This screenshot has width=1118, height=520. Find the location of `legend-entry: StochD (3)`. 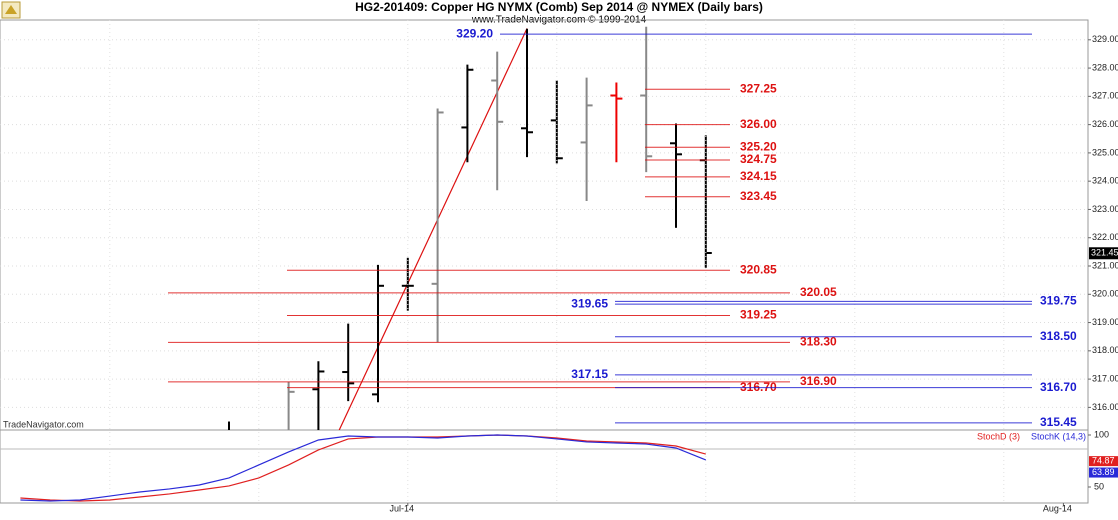

legend-entry: StochD (3) is located at coordinates (998, 436).